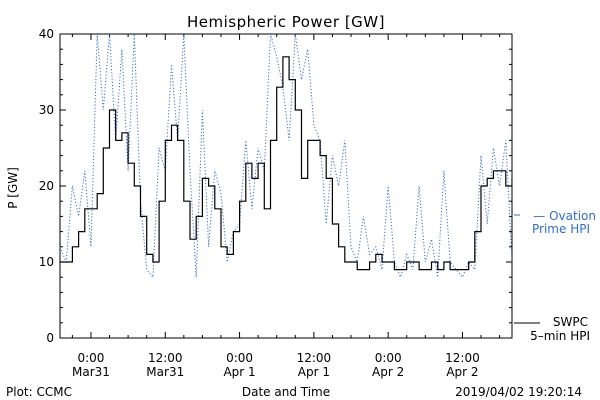  What do you see at coordinates (560, 336) in the screenshot?
I see `legend-swpc-line2: 5–min HPI` at bounding box center [560, 336].